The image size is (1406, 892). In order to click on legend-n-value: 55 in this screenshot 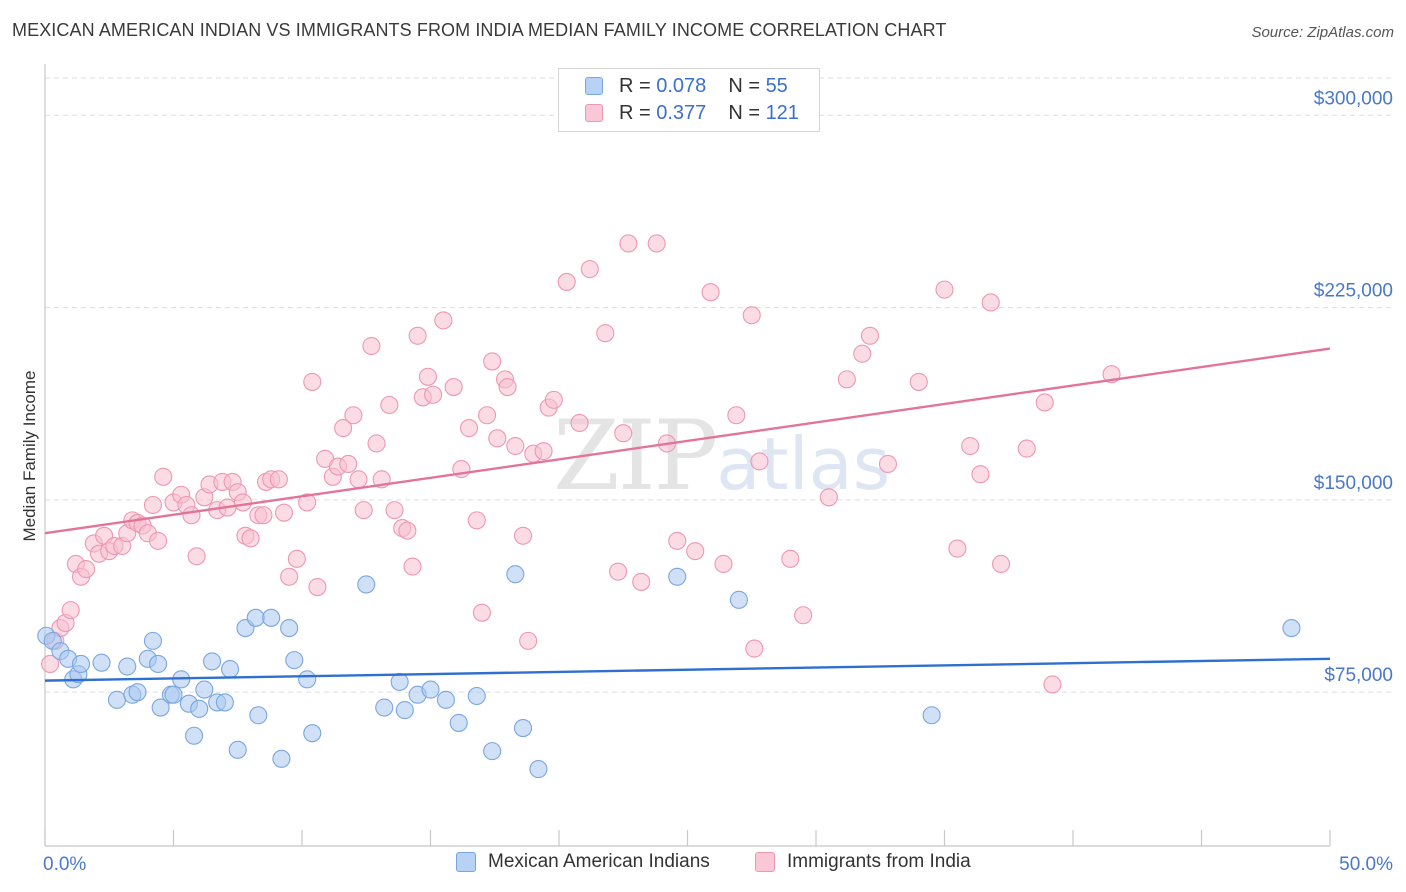, I will do `click(776, 85)`.